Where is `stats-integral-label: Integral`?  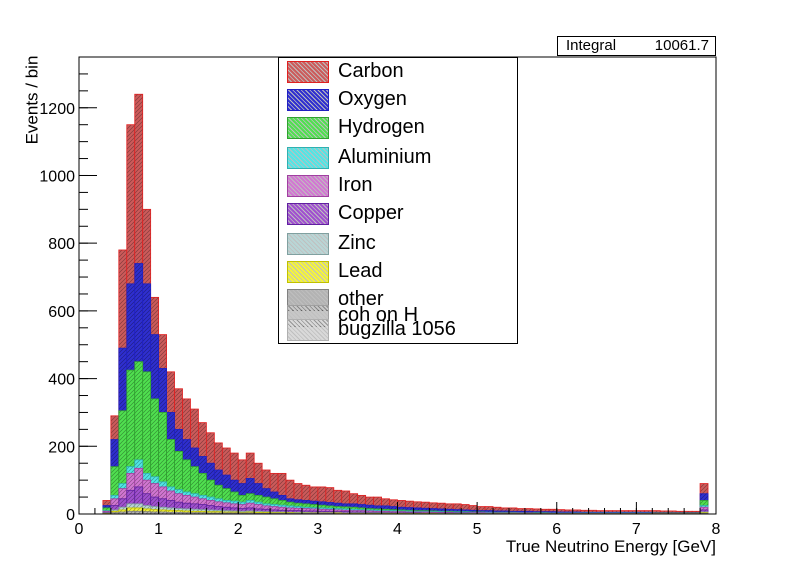 stats-integral-label: Integral is located at coordinates (591, 45).